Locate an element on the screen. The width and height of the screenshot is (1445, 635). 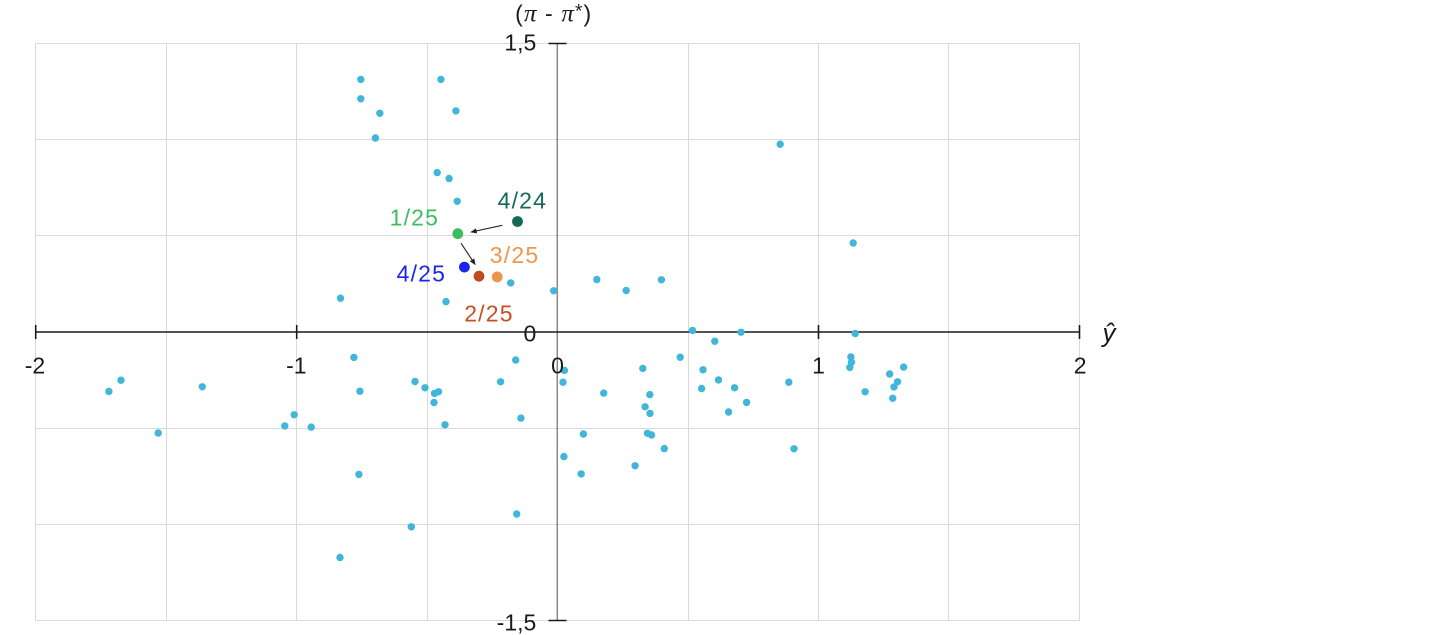
svg-text: -1,5 is located at coordinates (517, 622).